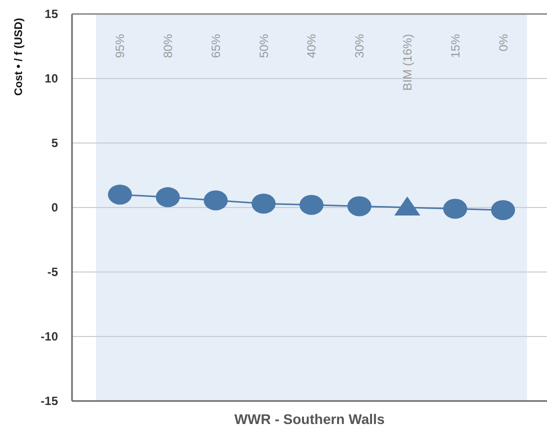 The width and height of the screenshot is (547, 432). I want to click on y-tick-label: 5, so click(54, 143).